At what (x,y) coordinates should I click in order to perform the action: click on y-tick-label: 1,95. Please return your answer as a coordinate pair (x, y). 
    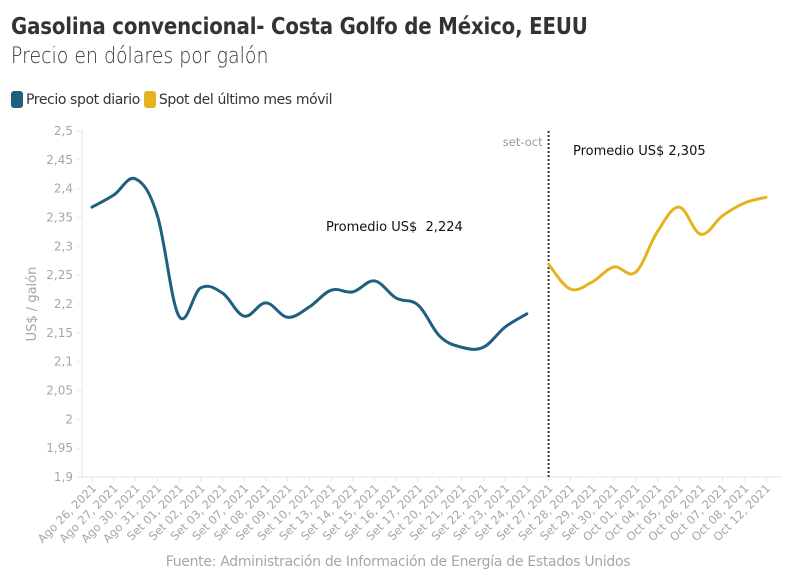
    Looking at the image, I should click on (59, 448).